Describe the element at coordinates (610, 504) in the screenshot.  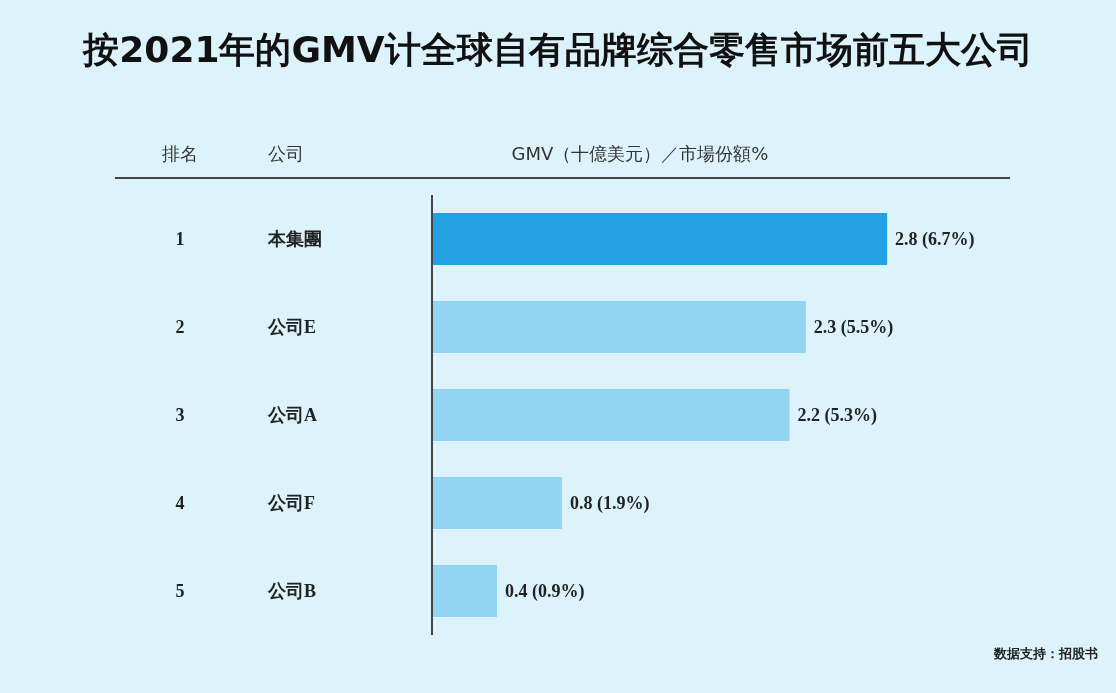
I see `data-label: 0.8 (1.9%)` at that location.